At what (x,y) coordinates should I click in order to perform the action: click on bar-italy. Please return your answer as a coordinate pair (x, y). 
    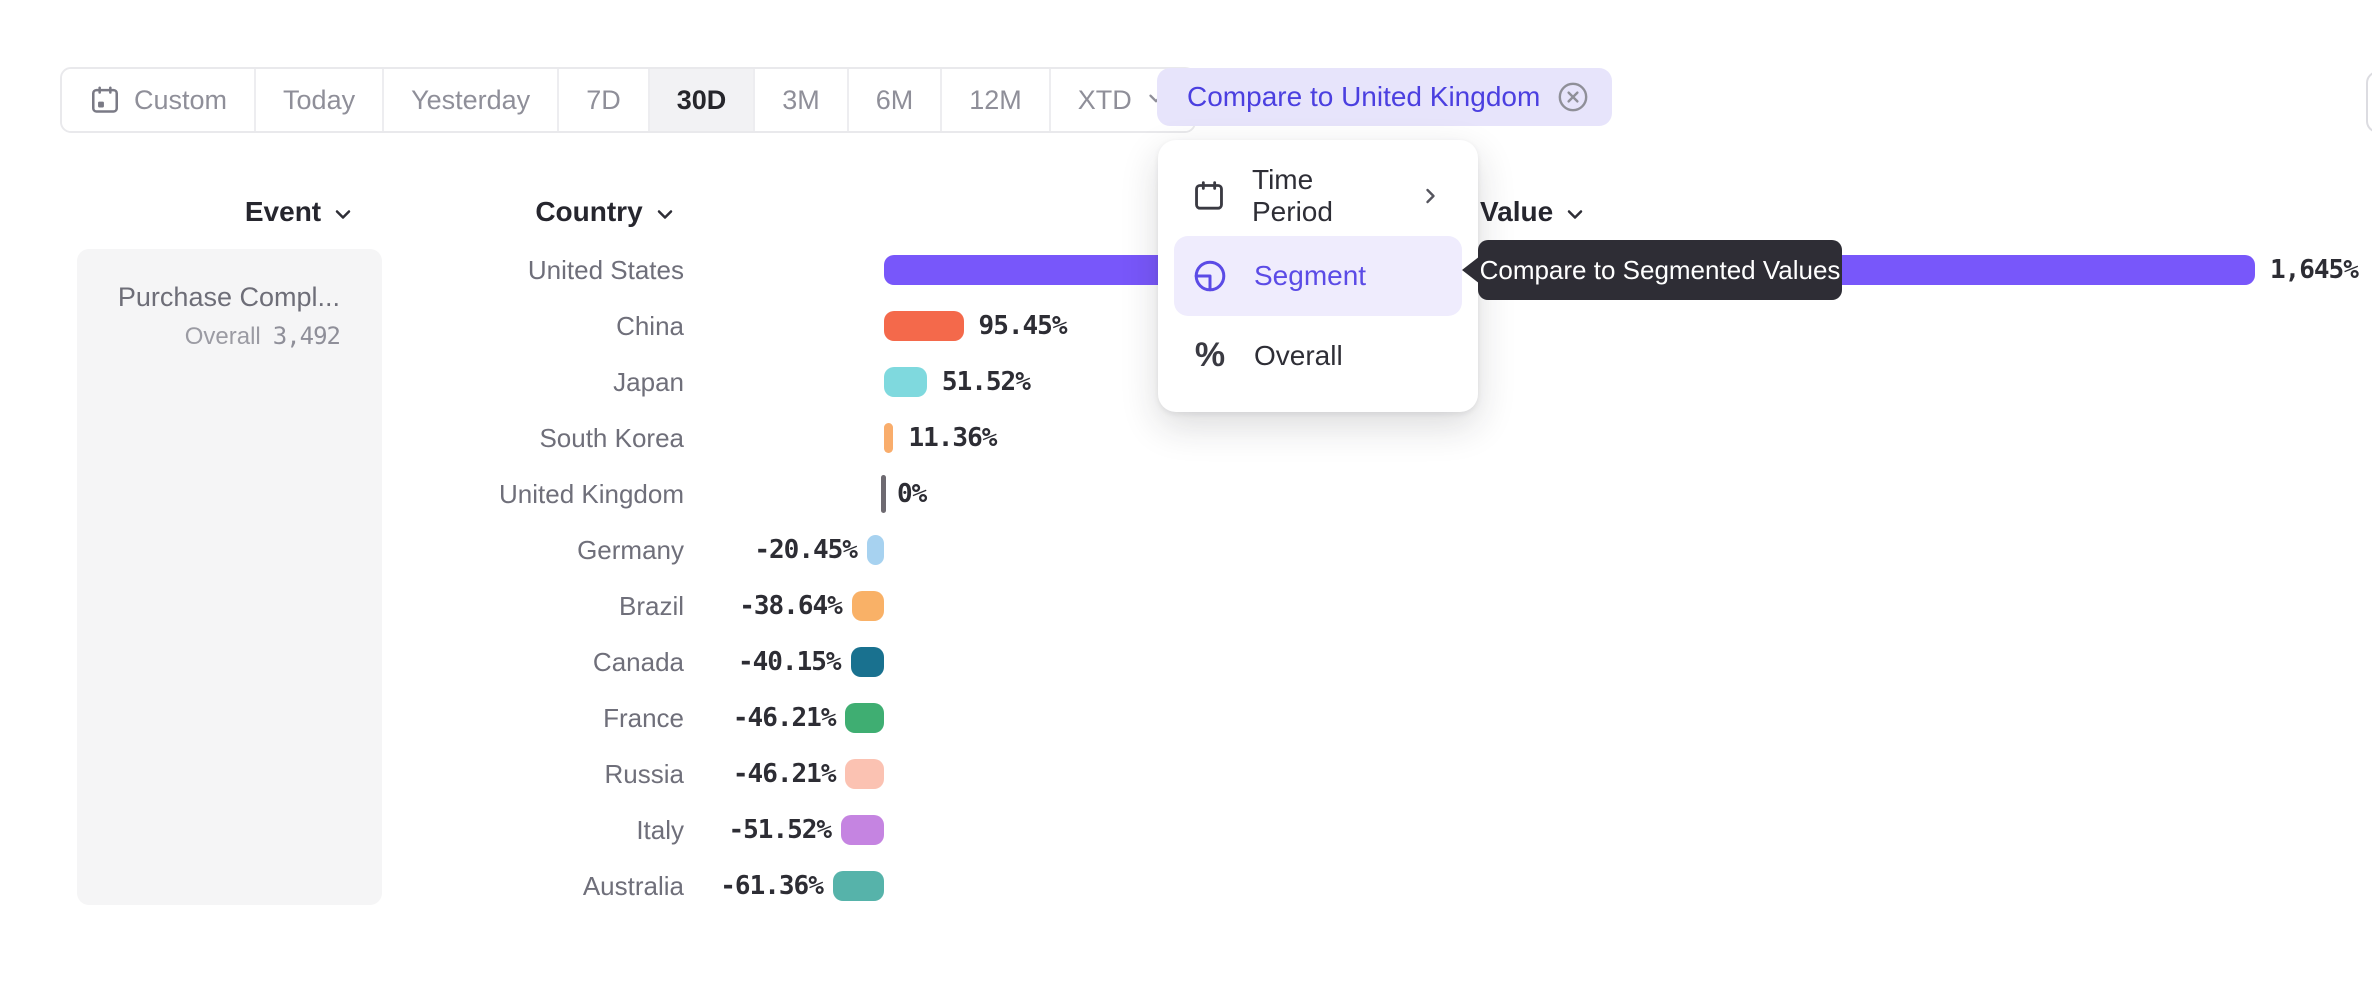
    Looking at the image, I should click on (862, 830).